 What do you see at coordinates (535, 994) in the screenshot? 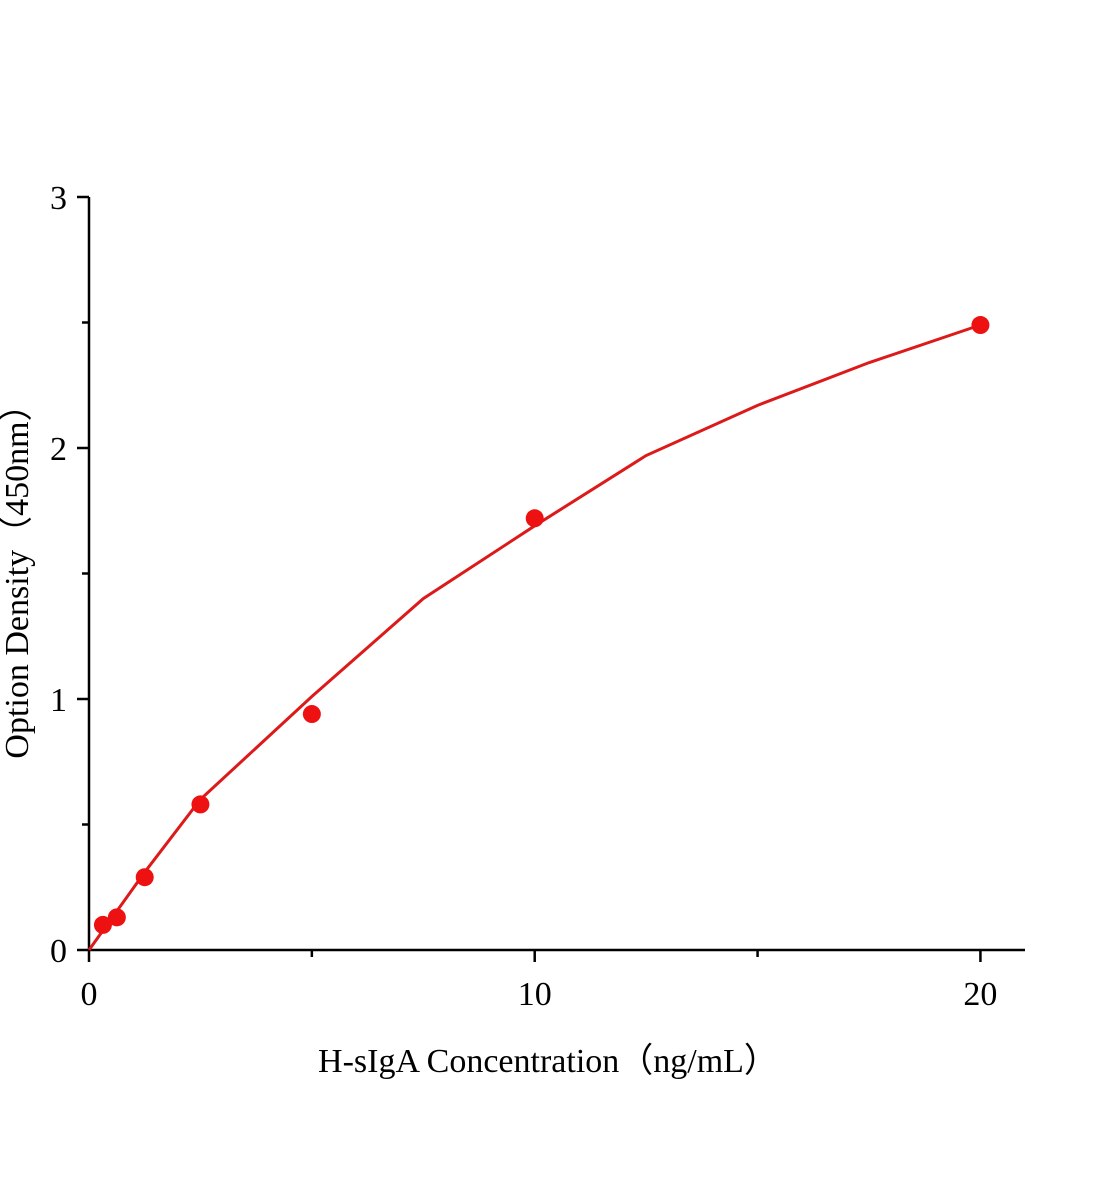
I see `x-tick-label: 10` at bounding box center [535, 994].